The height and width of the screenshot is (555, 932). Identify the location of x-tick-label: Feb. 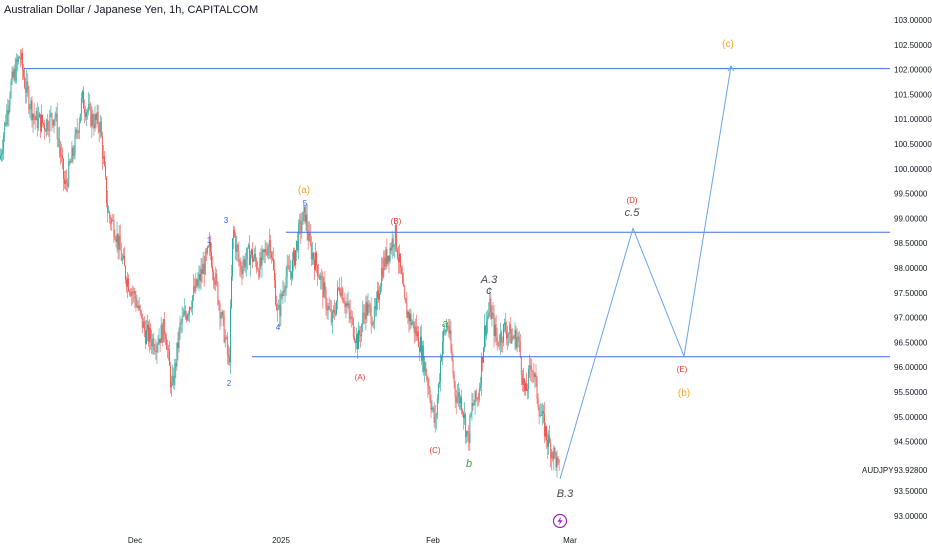
(433, 540).